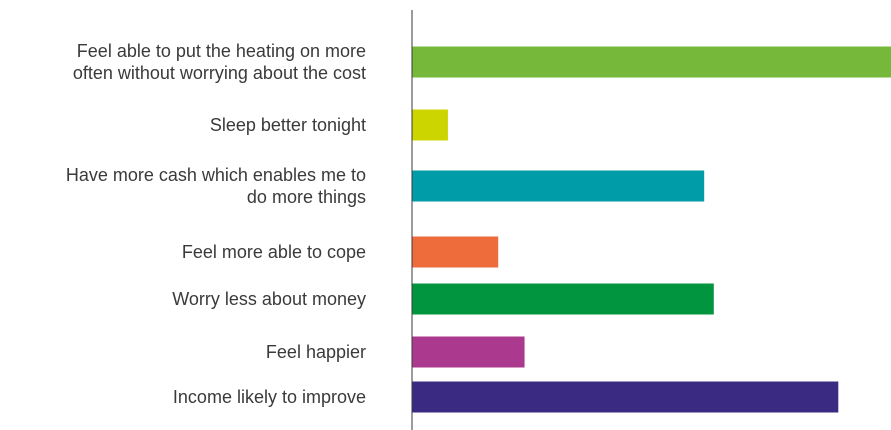 Image resolution: width=891 pixels, height=430 pixels. Describe the element at coordinates (219, 73) in the screenshot. I see `category-label-line: often without worrying about the cost` at that location.